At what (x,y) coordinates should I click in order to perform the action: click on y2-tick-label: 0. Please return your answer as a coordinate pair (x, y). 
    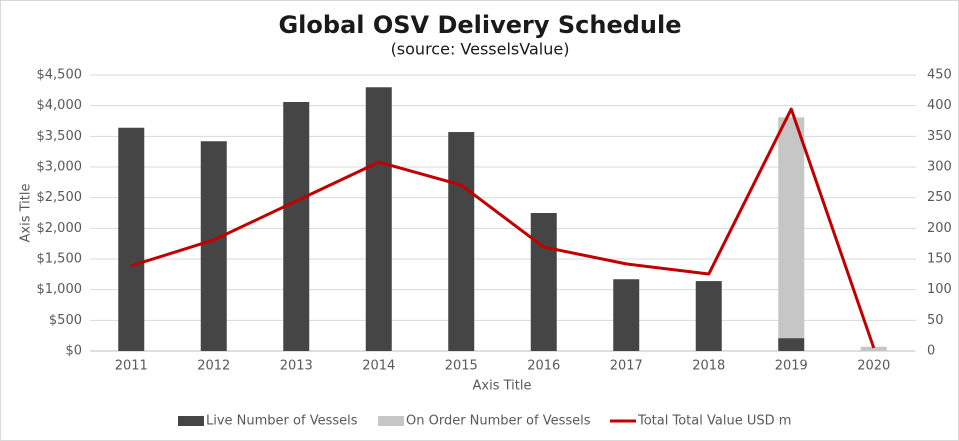
    Looking at the image, I should click on (931, 351).